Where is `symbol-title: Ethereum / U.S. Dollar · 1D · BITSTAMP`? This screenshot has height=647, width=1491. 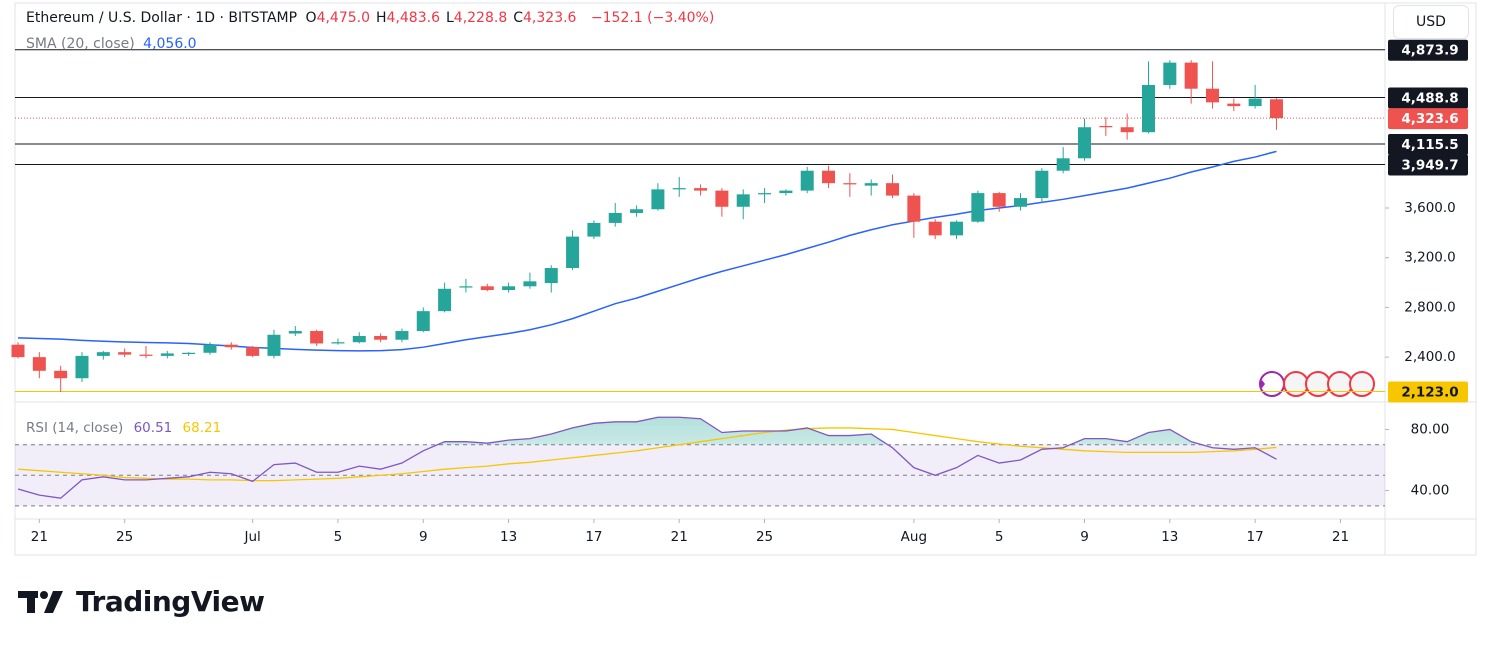 symbol-title: Ethereum / U.S. Dollar · 1D · BITSTAMP is located at coordinates (162, 18).